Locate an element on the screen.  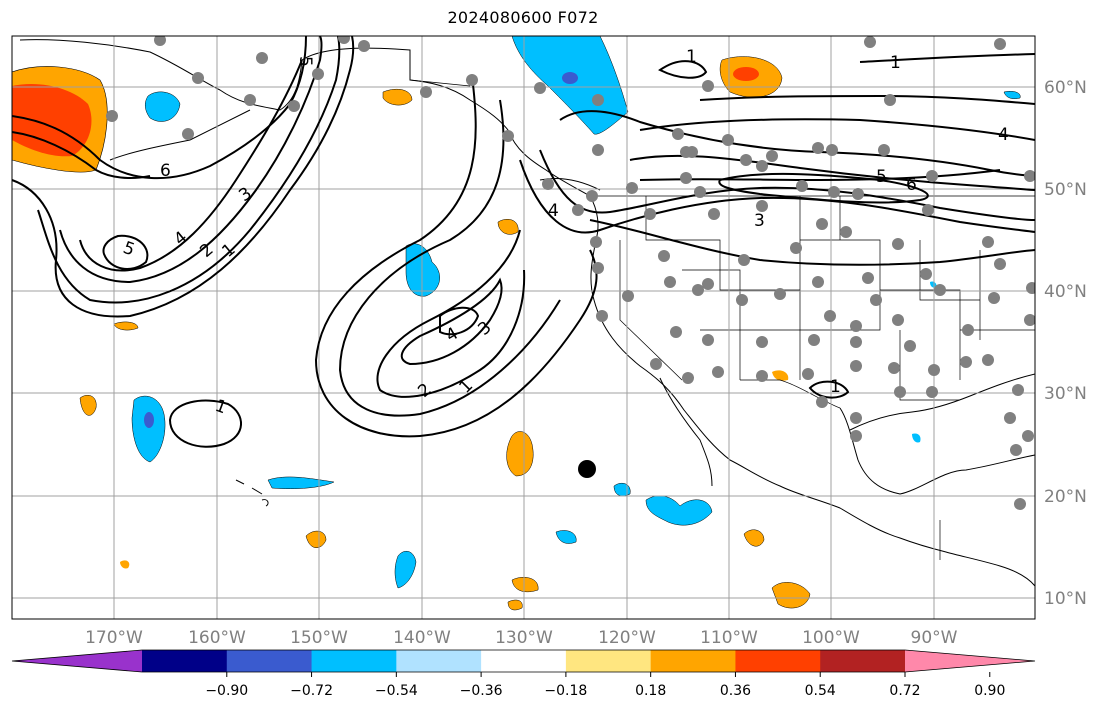
lat-tick-label: 60°N is located at coordinates (1065, 88).